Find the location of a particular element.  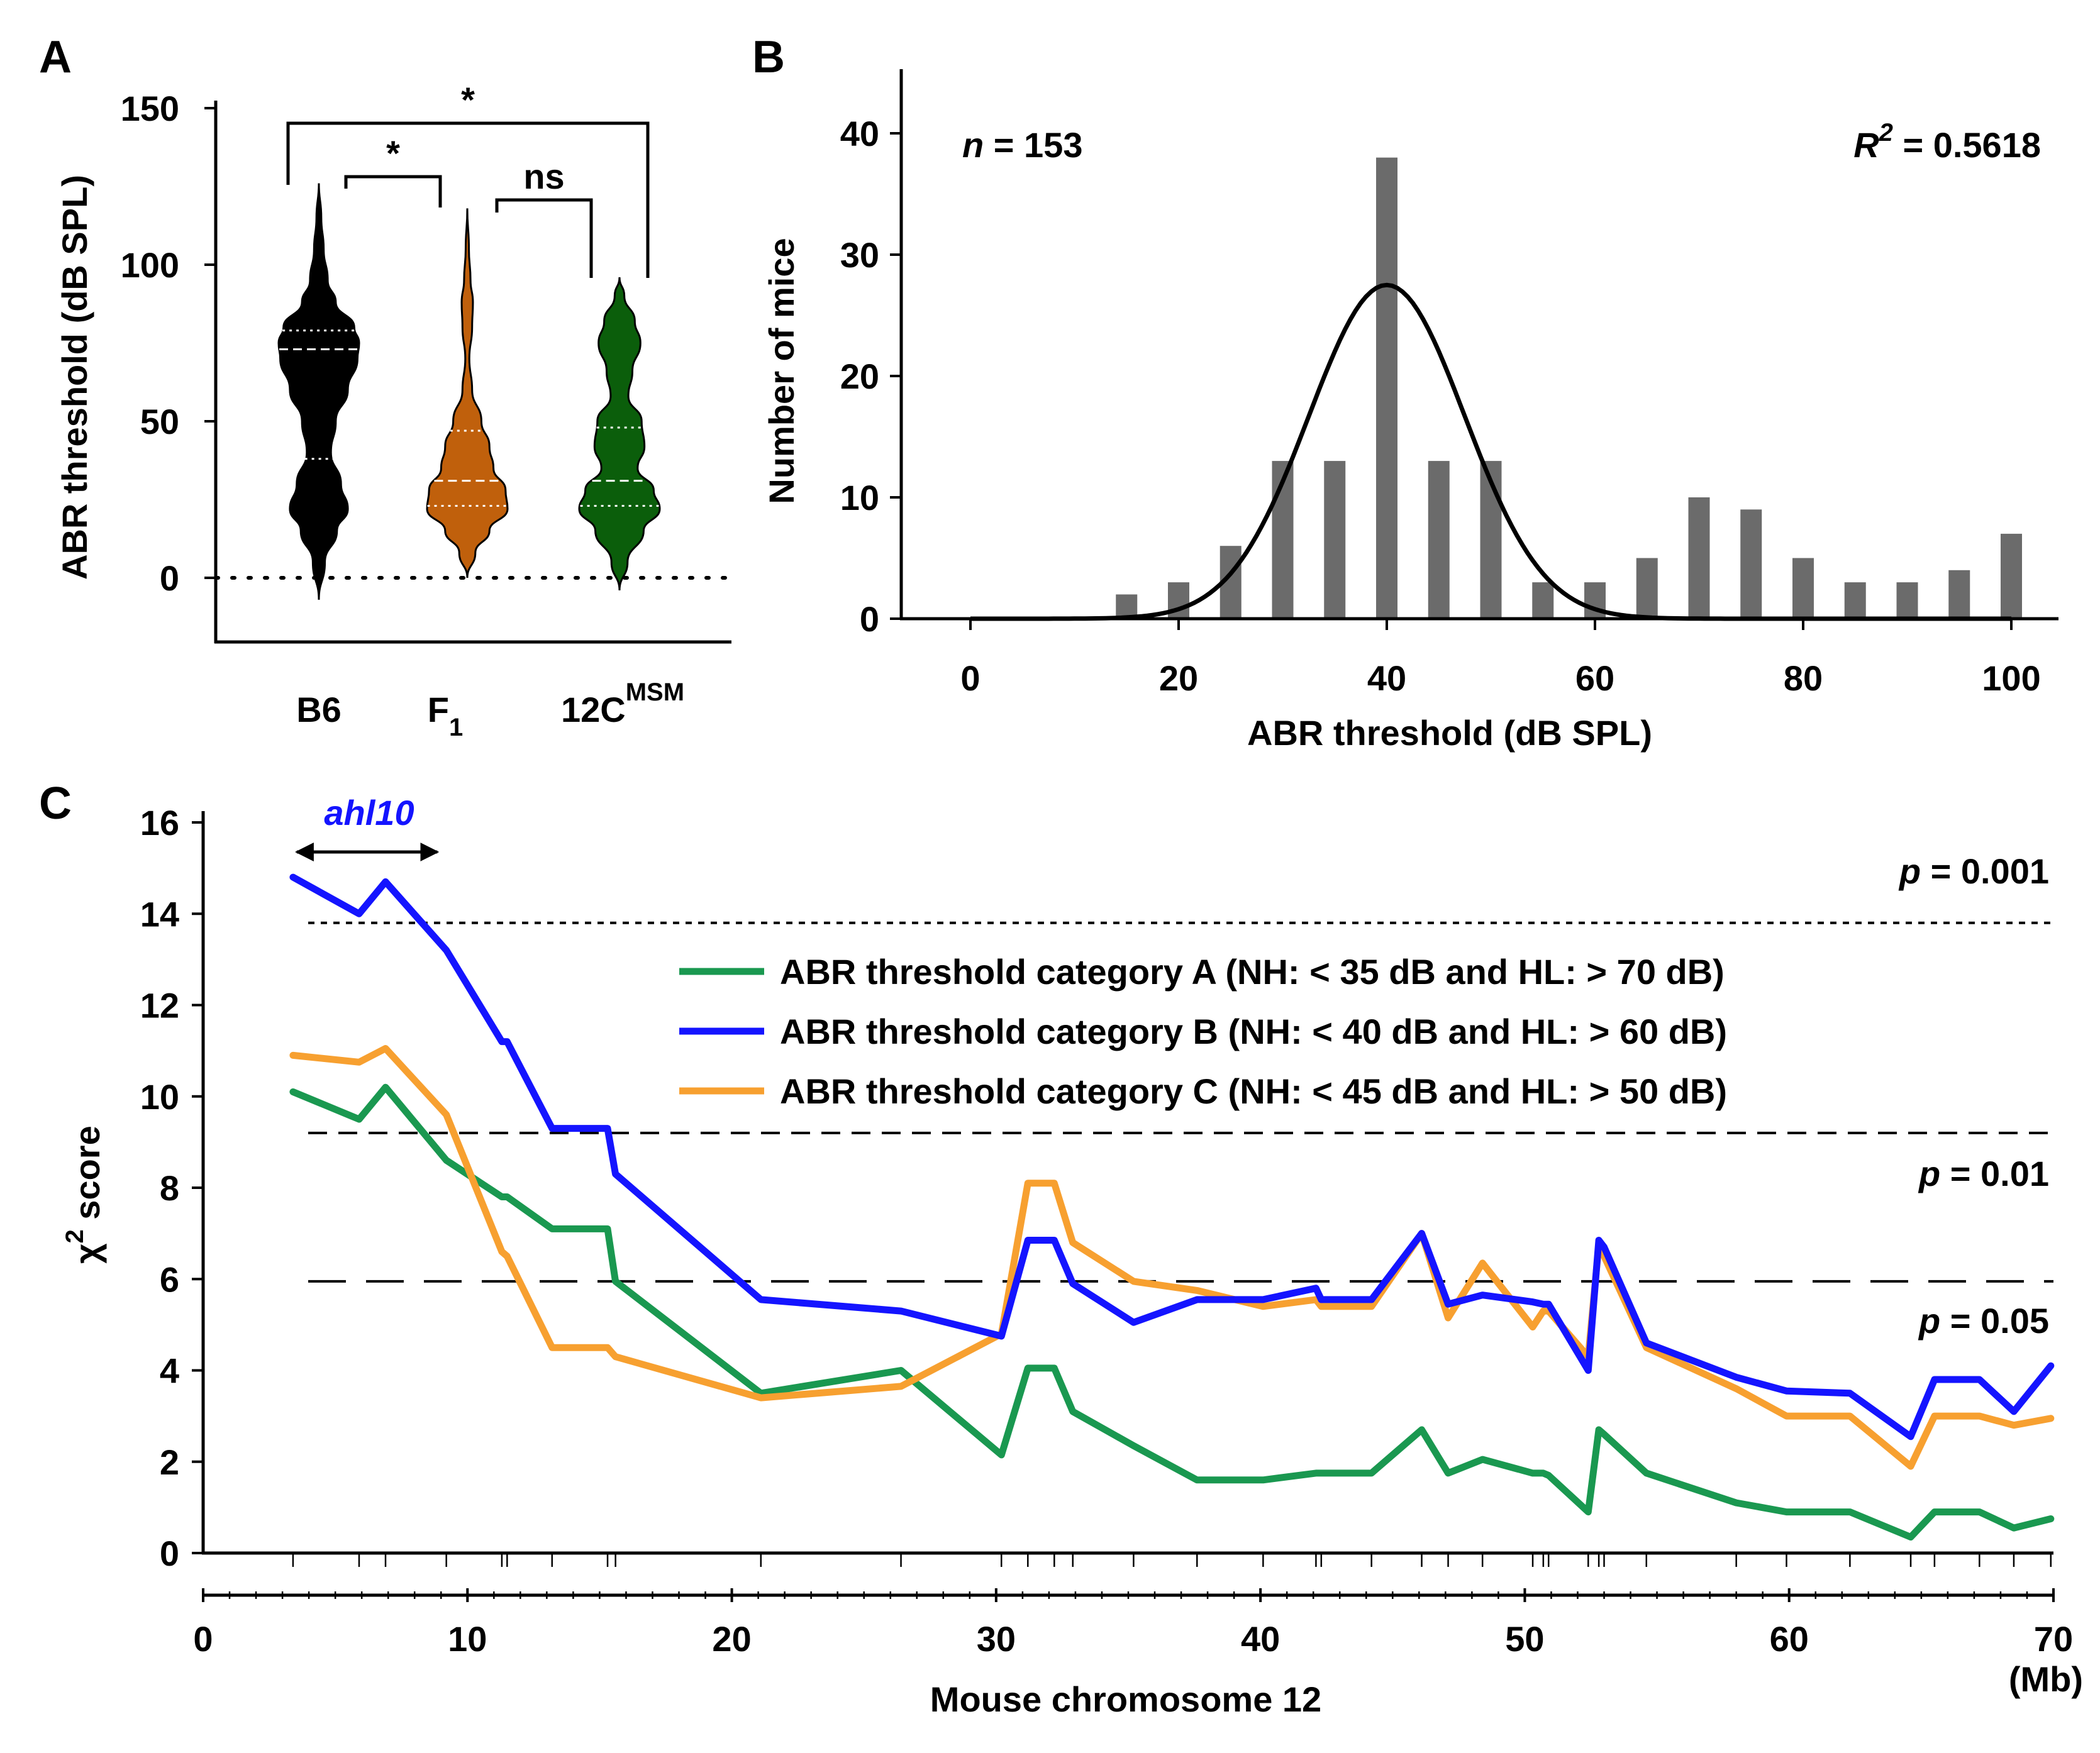

panel-b-r2-annotation: R2 = 0.5618 is located at coordinates (1947, 142).